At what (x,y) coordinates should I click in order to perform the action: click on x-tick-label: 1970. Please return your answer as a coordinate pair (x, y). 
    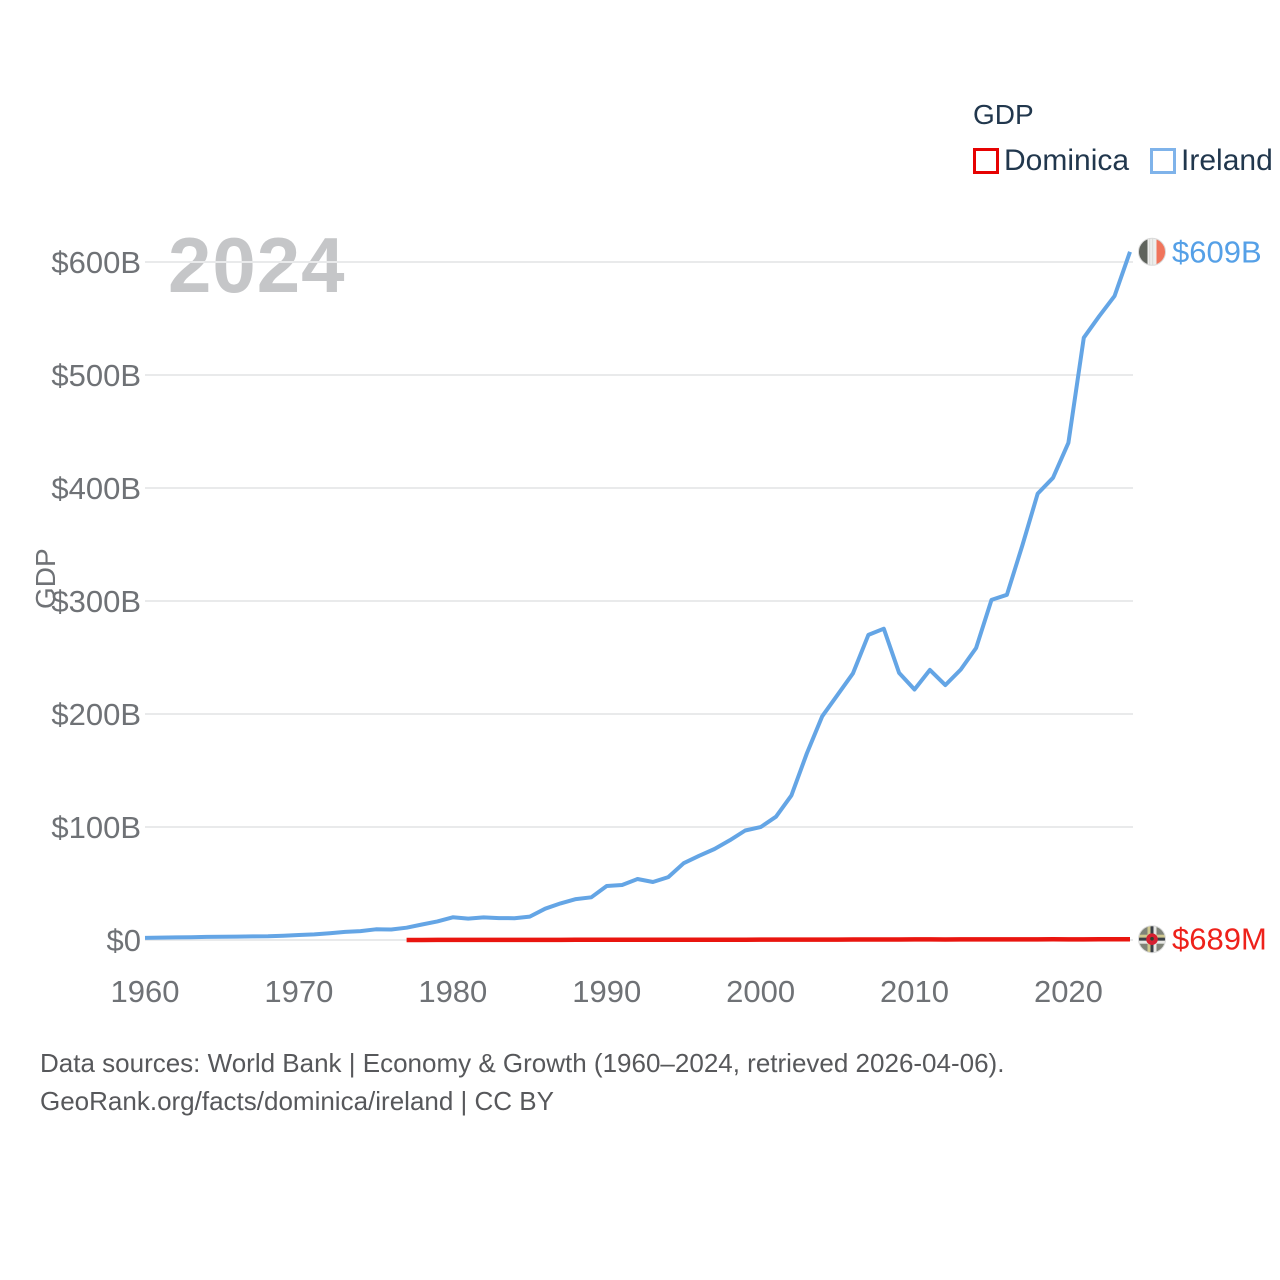
    Looking at the image, I should click on (298, 991).